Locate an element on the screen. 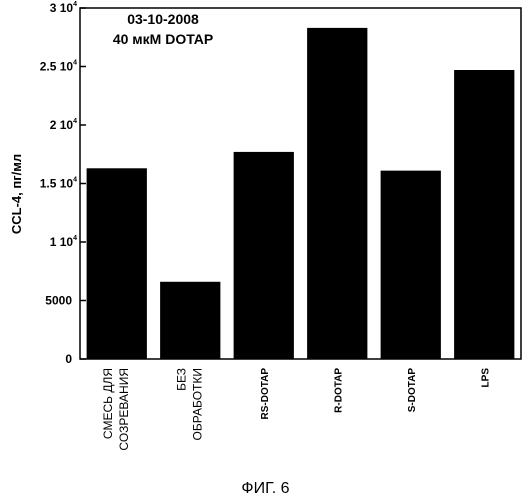 The width and height of the screenshot is (531, 500). y-tick-label: 2.5 104 is located at coordinates (58, 67).